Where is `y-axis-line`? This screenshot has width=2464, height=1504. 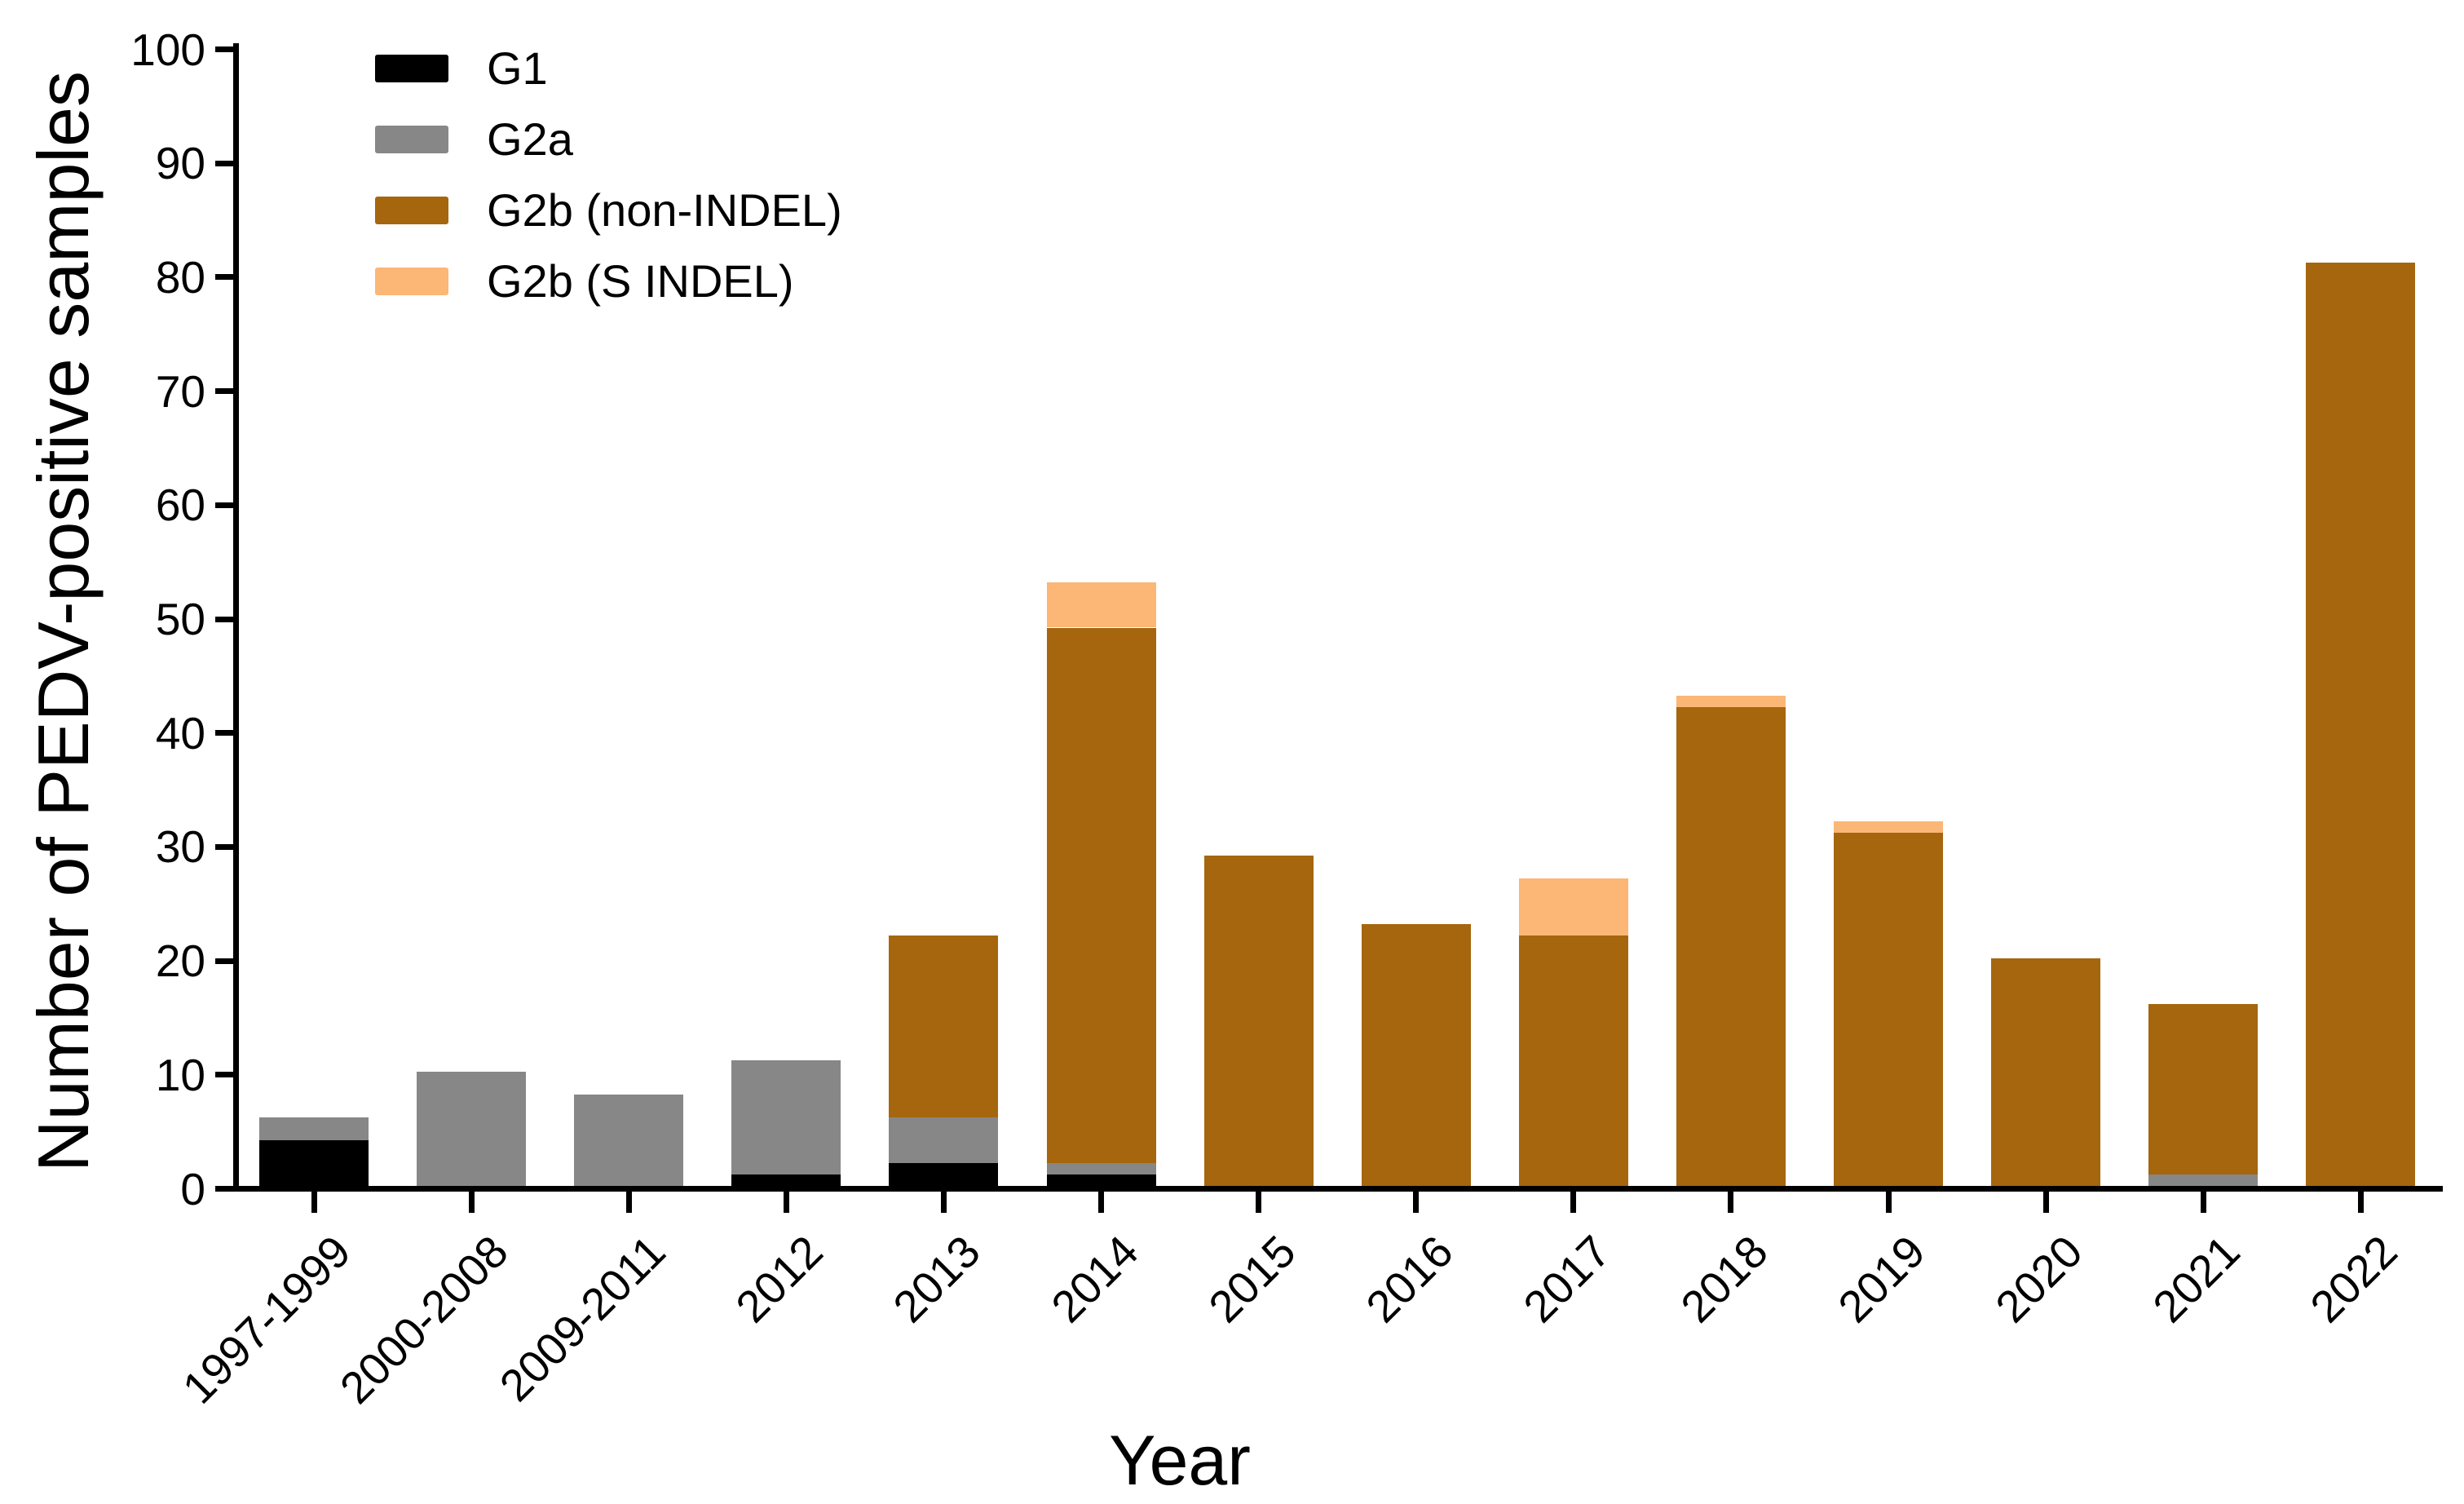 y-axis-line is located at coordinates (236, 617).